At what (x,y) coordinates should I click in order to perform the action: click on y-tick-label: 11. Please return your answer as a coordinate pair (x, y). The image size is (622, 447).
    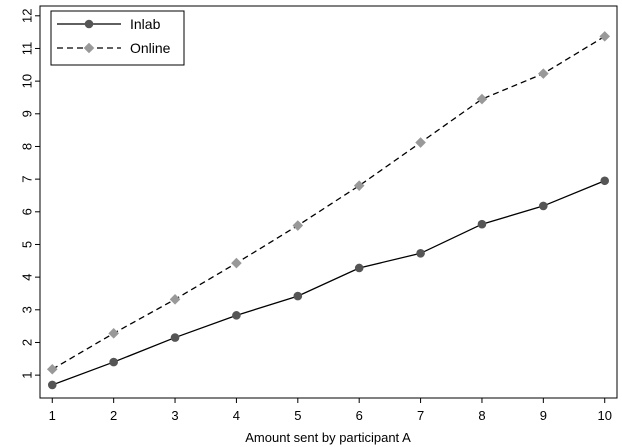
    Looking at the image, I should click on (27, 49).